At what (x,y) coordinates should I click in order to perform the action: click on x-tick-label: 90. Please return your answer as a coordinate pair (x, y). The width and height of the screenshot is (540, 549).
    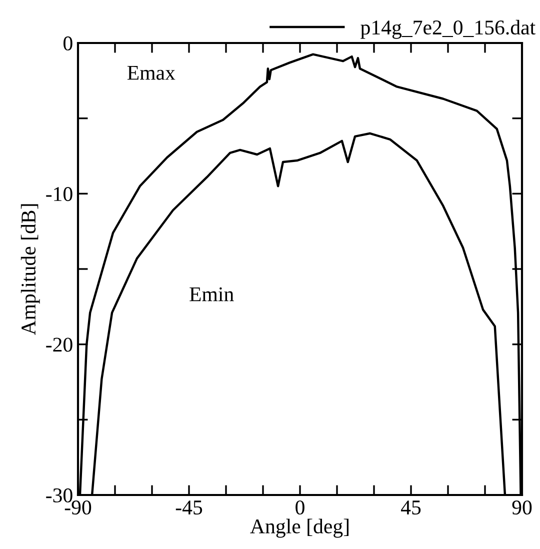
    Looking at the image, I should click on (522, 507).